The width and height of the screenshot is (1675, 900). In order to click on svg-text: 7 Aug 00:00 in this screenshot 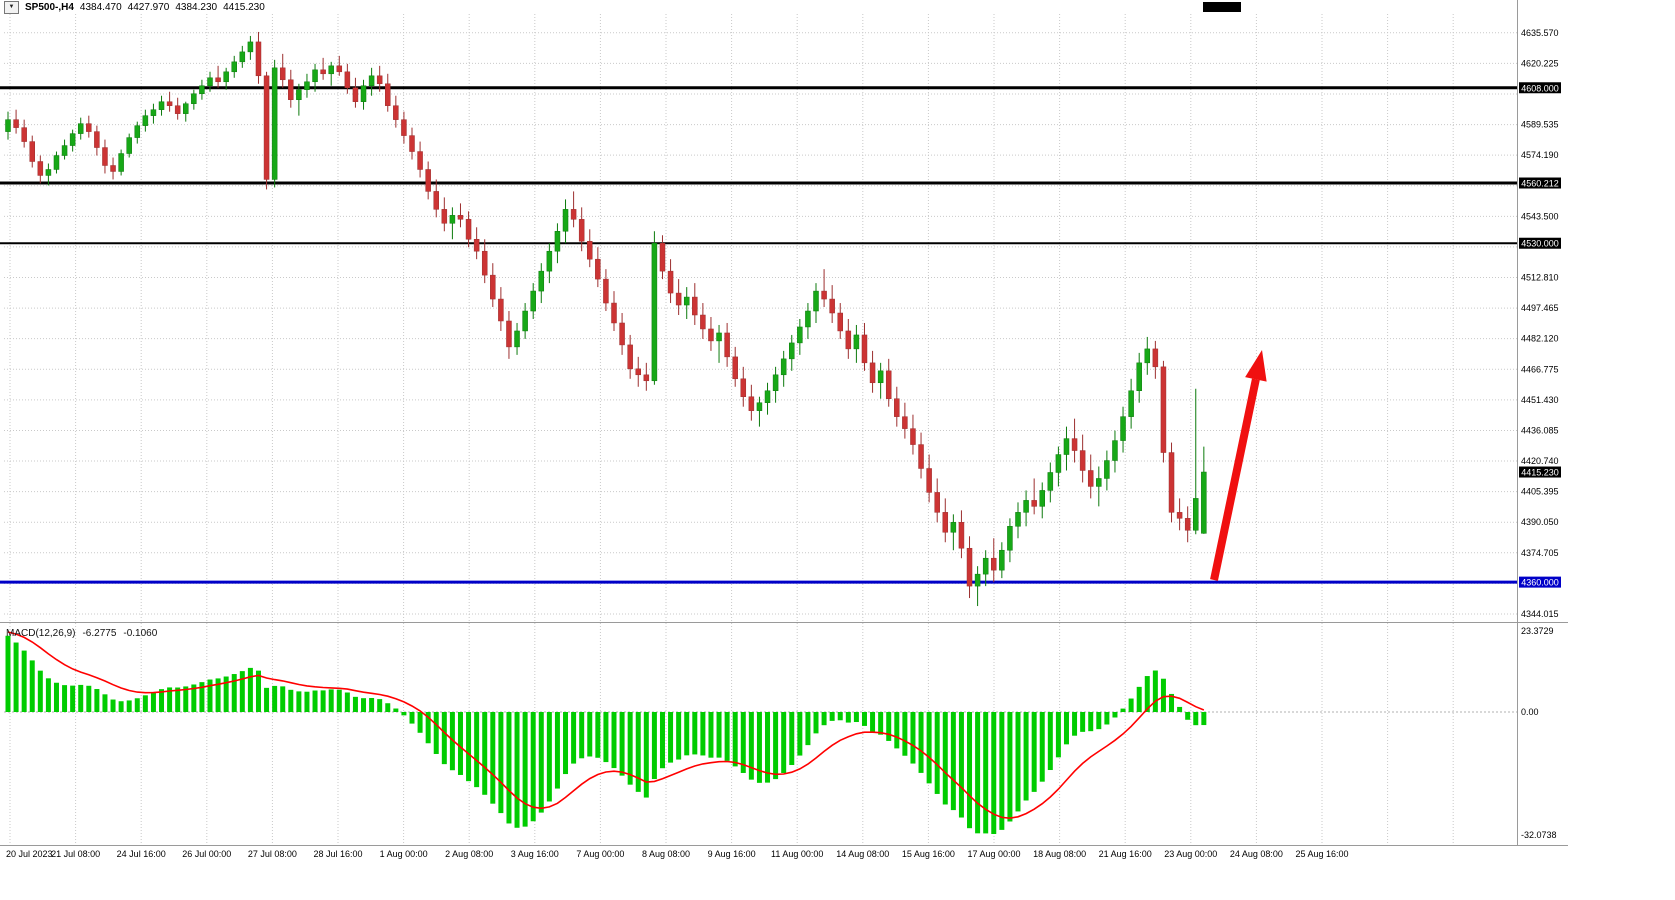, I will do `click(600, 854)`.